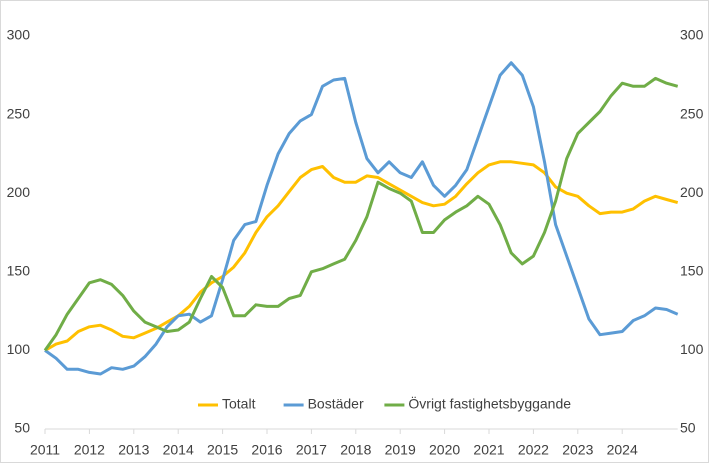  I want to click on x-tick-label: 2013, so click(133, 450).